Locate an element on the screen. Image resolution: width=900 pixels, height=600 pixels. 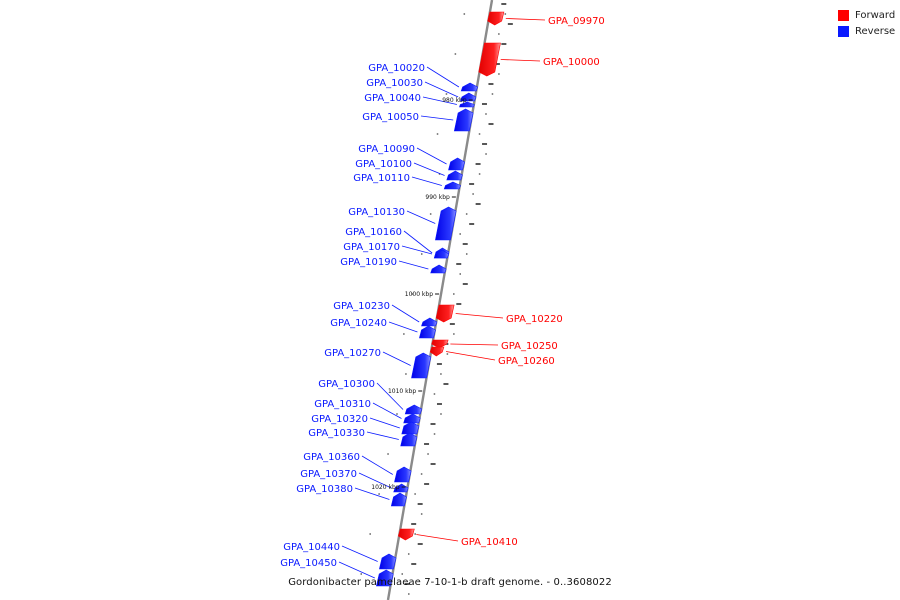
legend: Forward Reverse is located at coordinates (866, 24).